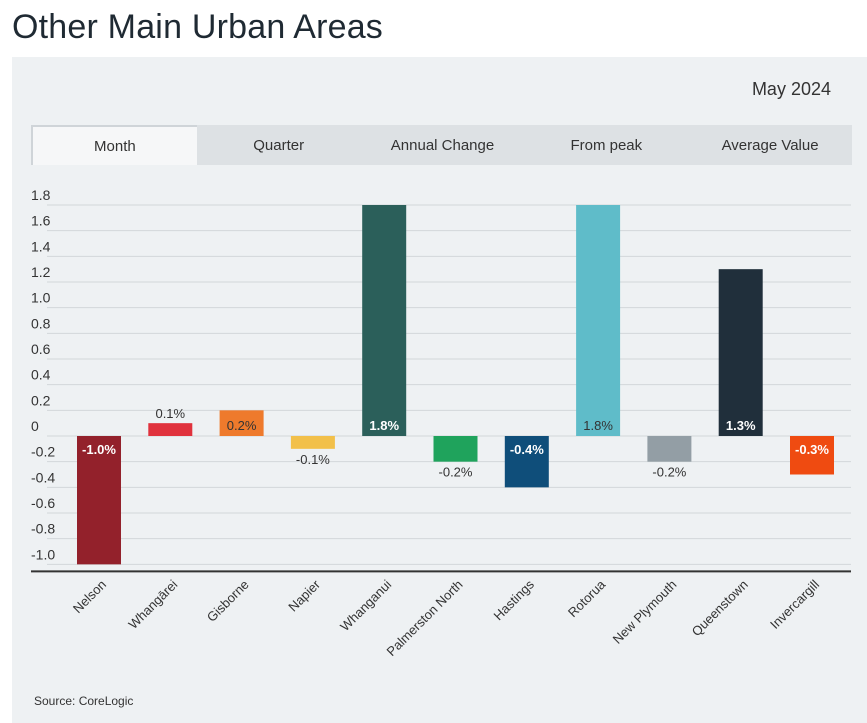 The height and width of the screenshot is (723, 867). Describe the element at coordinates (645, 612) in the screenshot. I see `x-tick-label: New Plymouth` at that location.